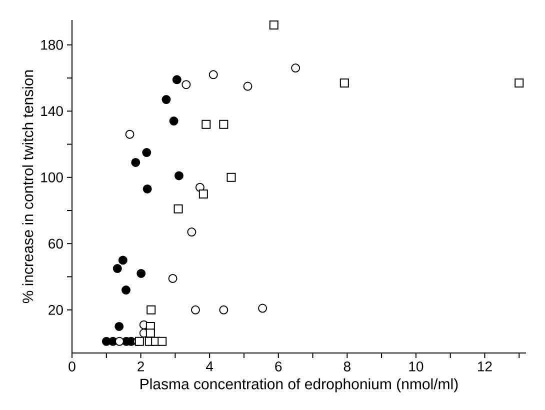  Describe the element at coordinates (52, 111) in the screenshot. I see `y-tick-label: 140` at that location.